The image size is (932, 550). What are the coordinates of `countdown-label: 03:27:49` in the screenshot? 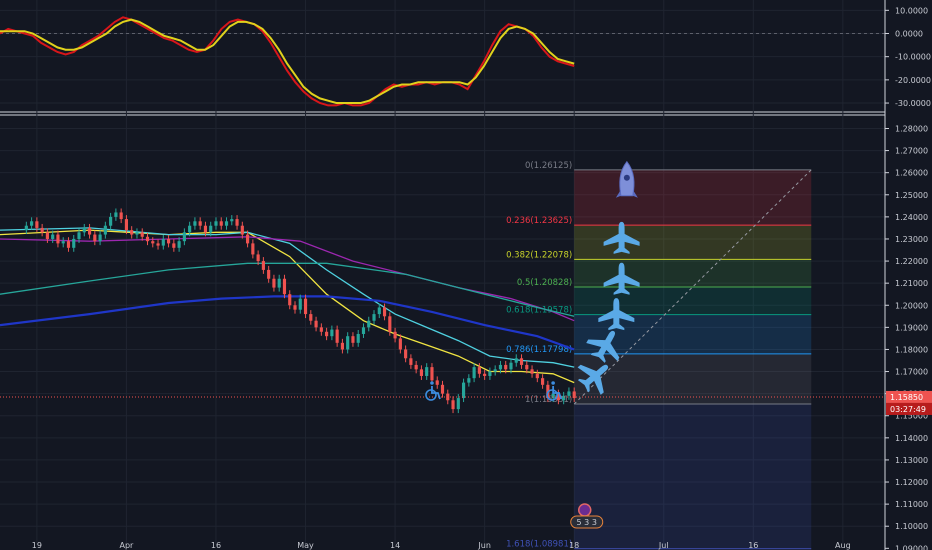 It's located at (908, 409).